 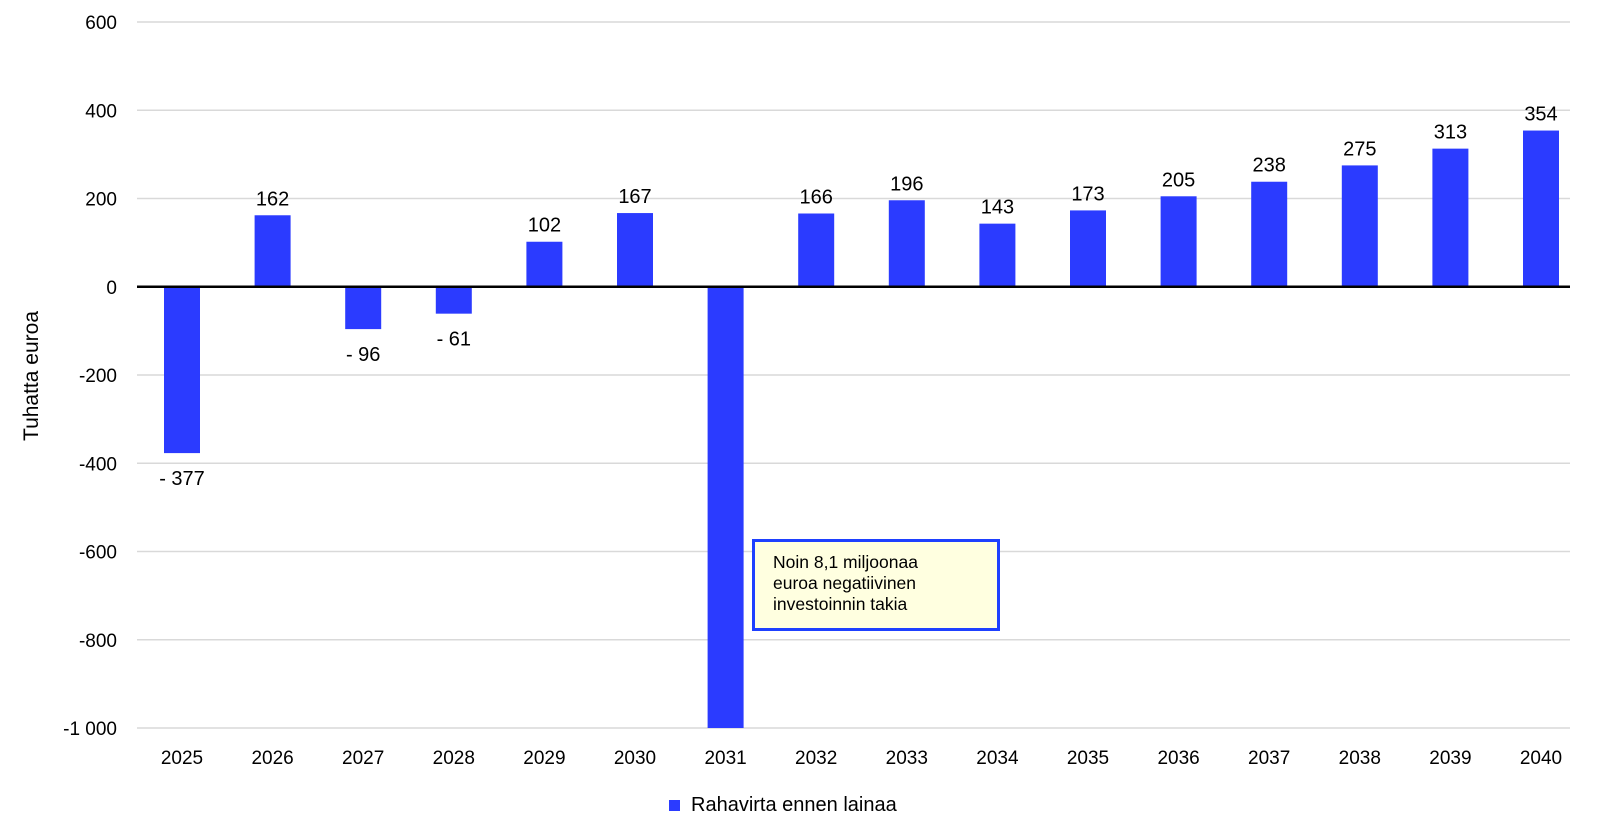 I want to click on bar-2028, so click(x=453, y=300).